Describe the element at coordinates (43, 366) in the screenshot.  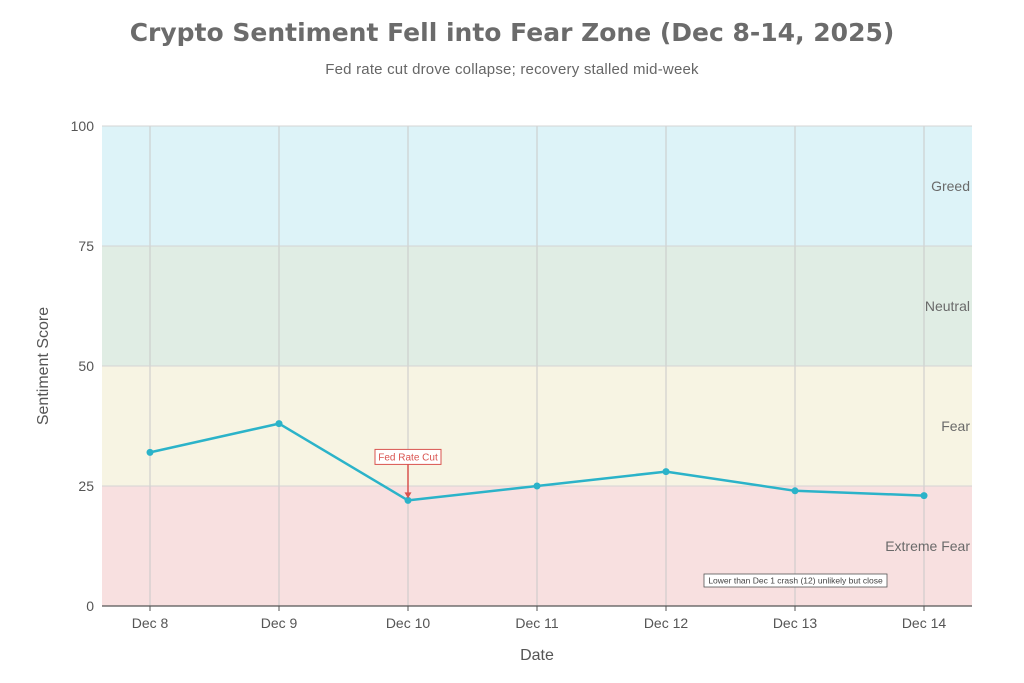
I see `y-axis-label: Sentiment Score` at that location.